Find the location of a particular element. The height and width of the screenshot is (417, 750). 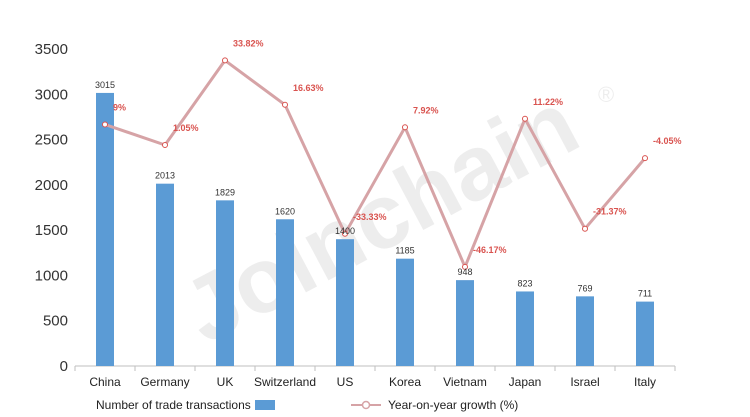

growth-label-3: 16.63% is located at coordinates (308, 88).